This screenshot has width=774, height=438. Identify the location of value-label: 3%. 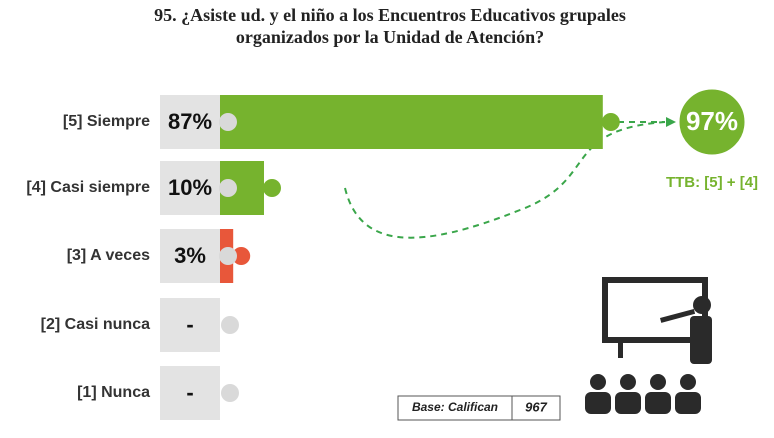
(190, 255).